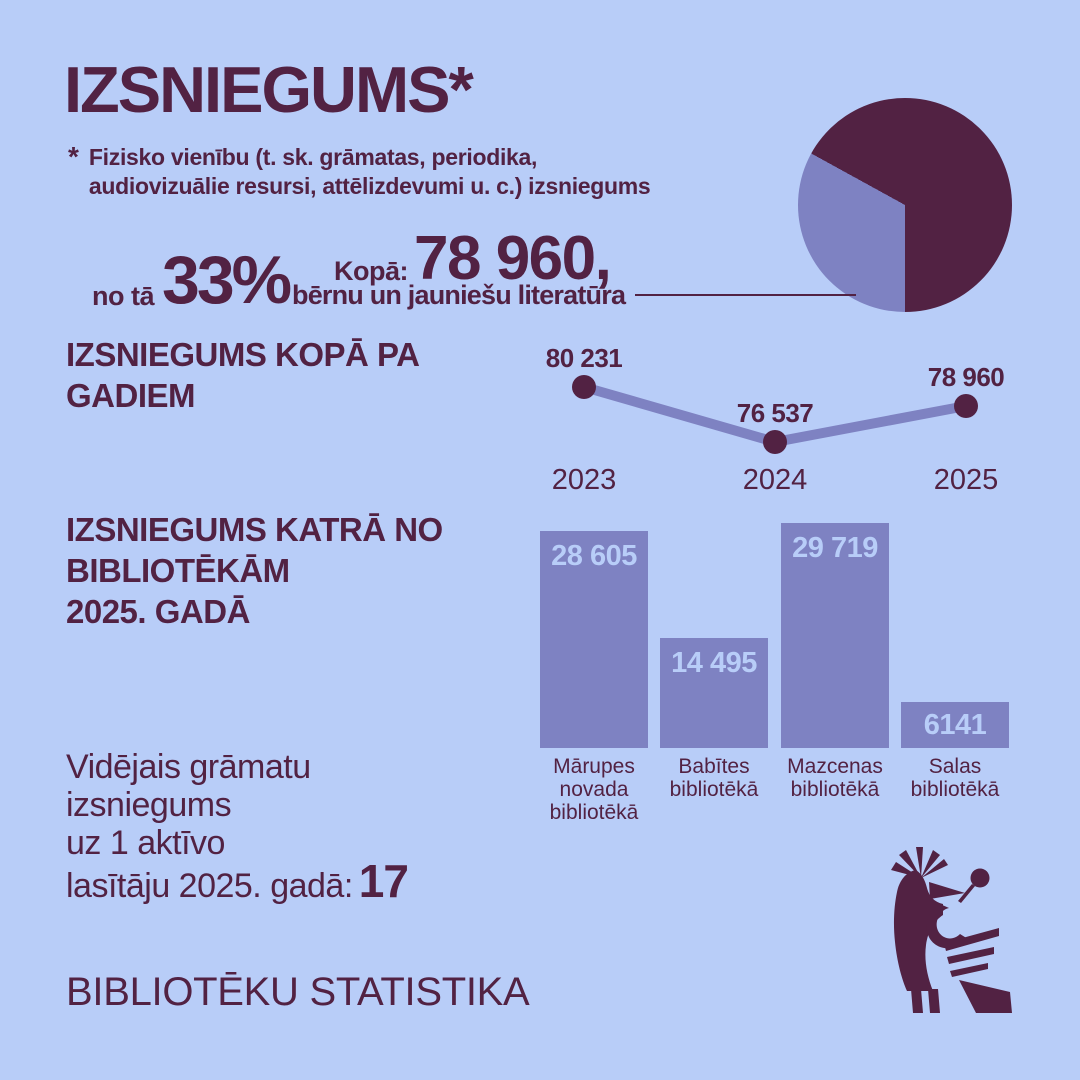  What do you see at coordinates (188, 767) in the screenshot?
I see `average-line-1: Vidējais grāmatu` at bounding box center [188, 767].